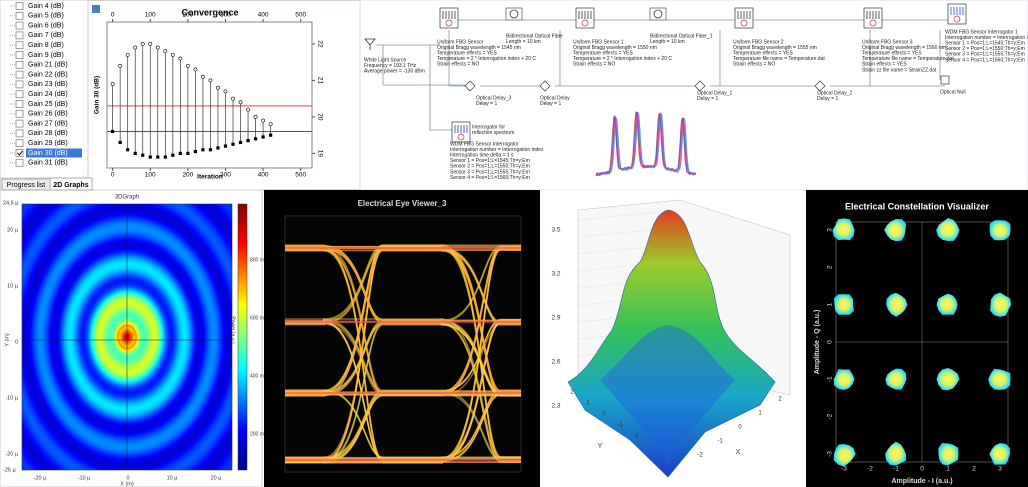 The width and height of the screenshot is (1028, 487). I want to click on label: Bidirectional Optical Fiber, so click(534, 36).